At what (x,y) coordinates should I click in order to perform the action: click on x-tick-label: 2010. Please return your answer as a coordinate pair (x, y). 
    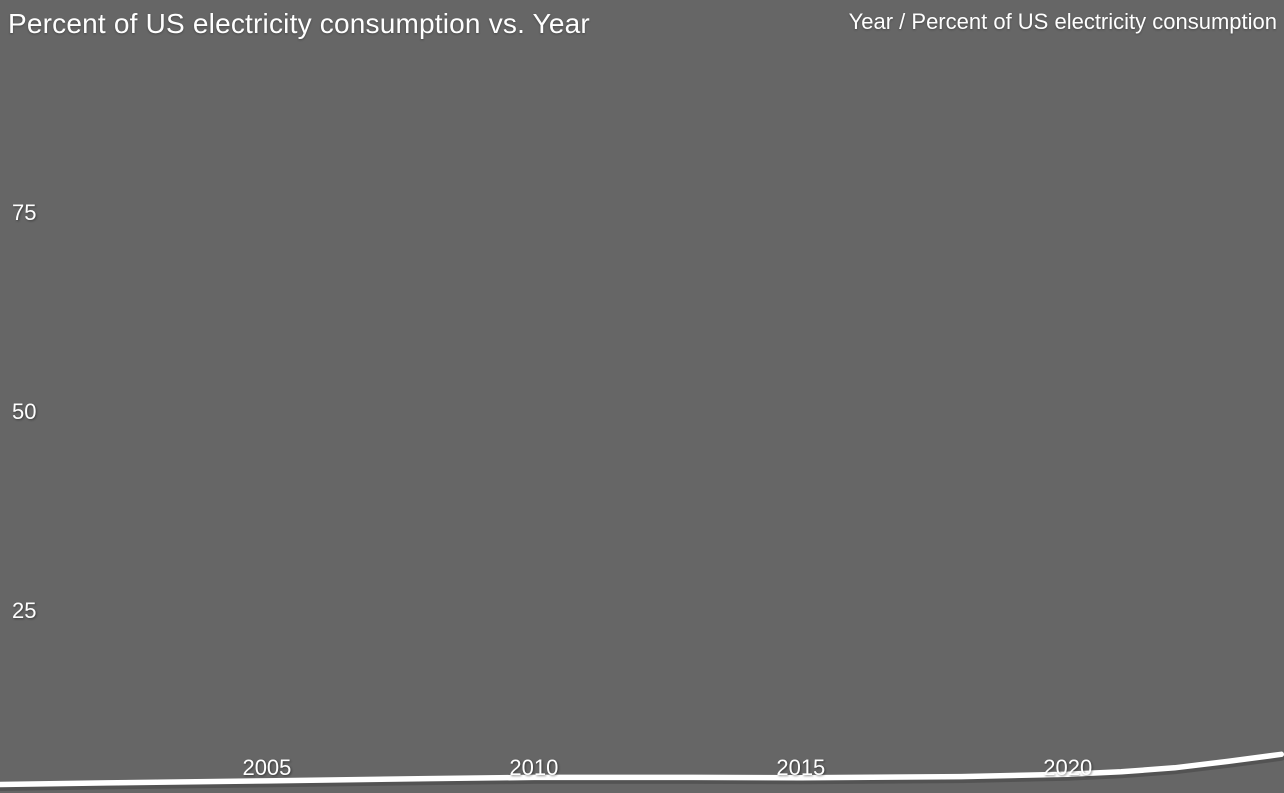
    Looking at the image, I should click on (534, 767).